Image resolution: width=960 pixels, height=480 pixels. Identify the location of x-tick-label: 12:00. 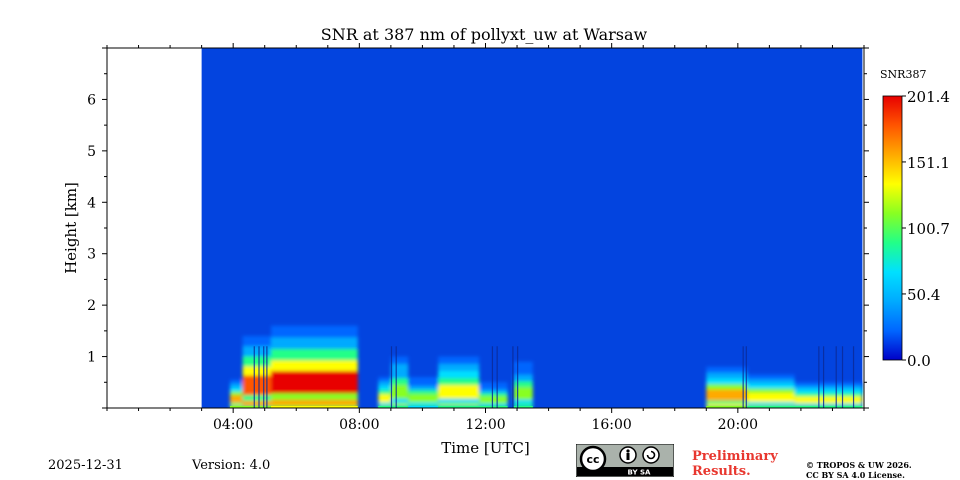
(485, 425).